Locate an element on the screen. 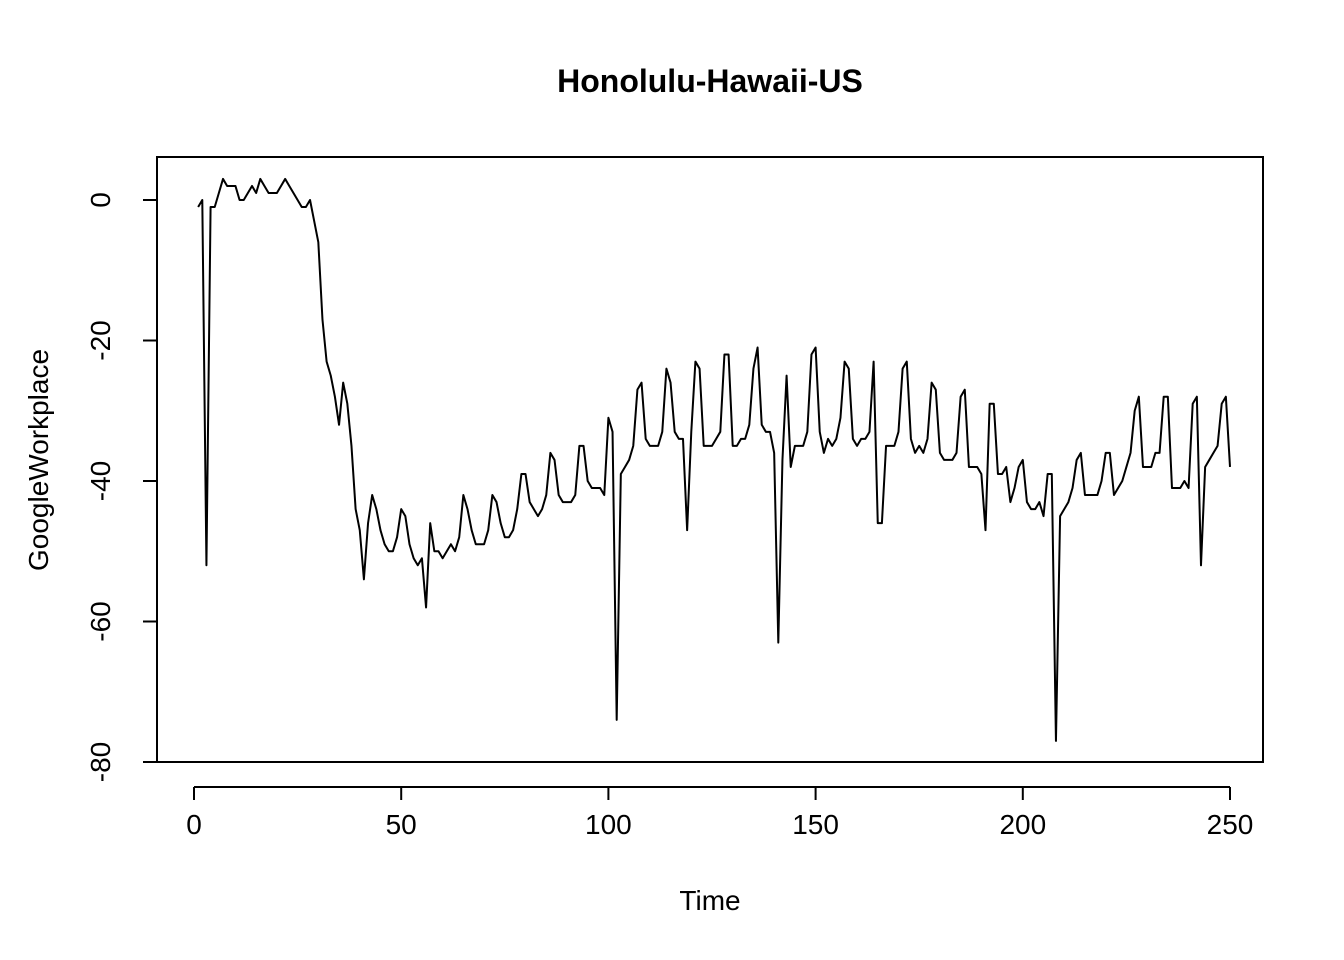 The height and width of the screenshot is (960, 1344). y-axis-label: GoogleWorkplace is located at coordinates (38, 460).